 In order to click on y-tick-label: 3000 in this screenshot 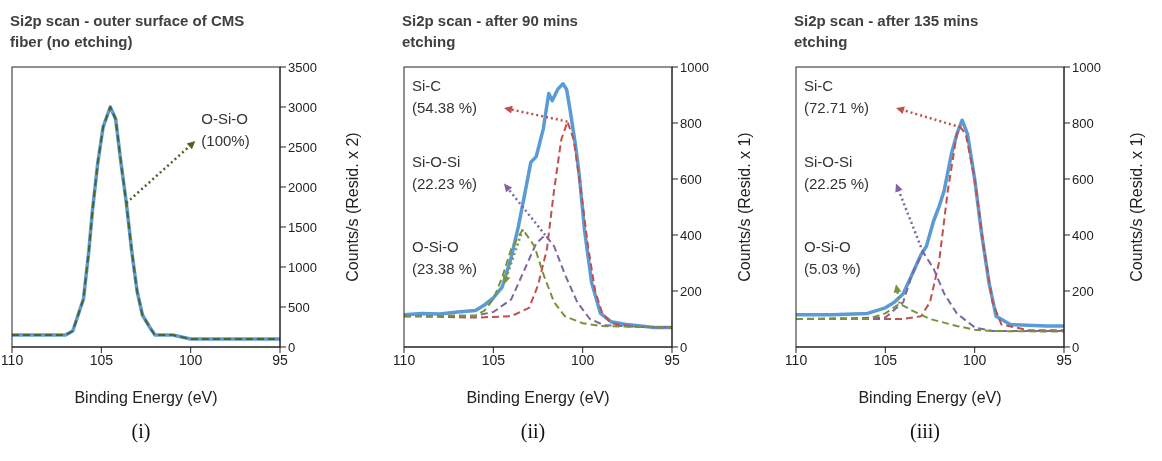, I will do `click(302, 107)`.